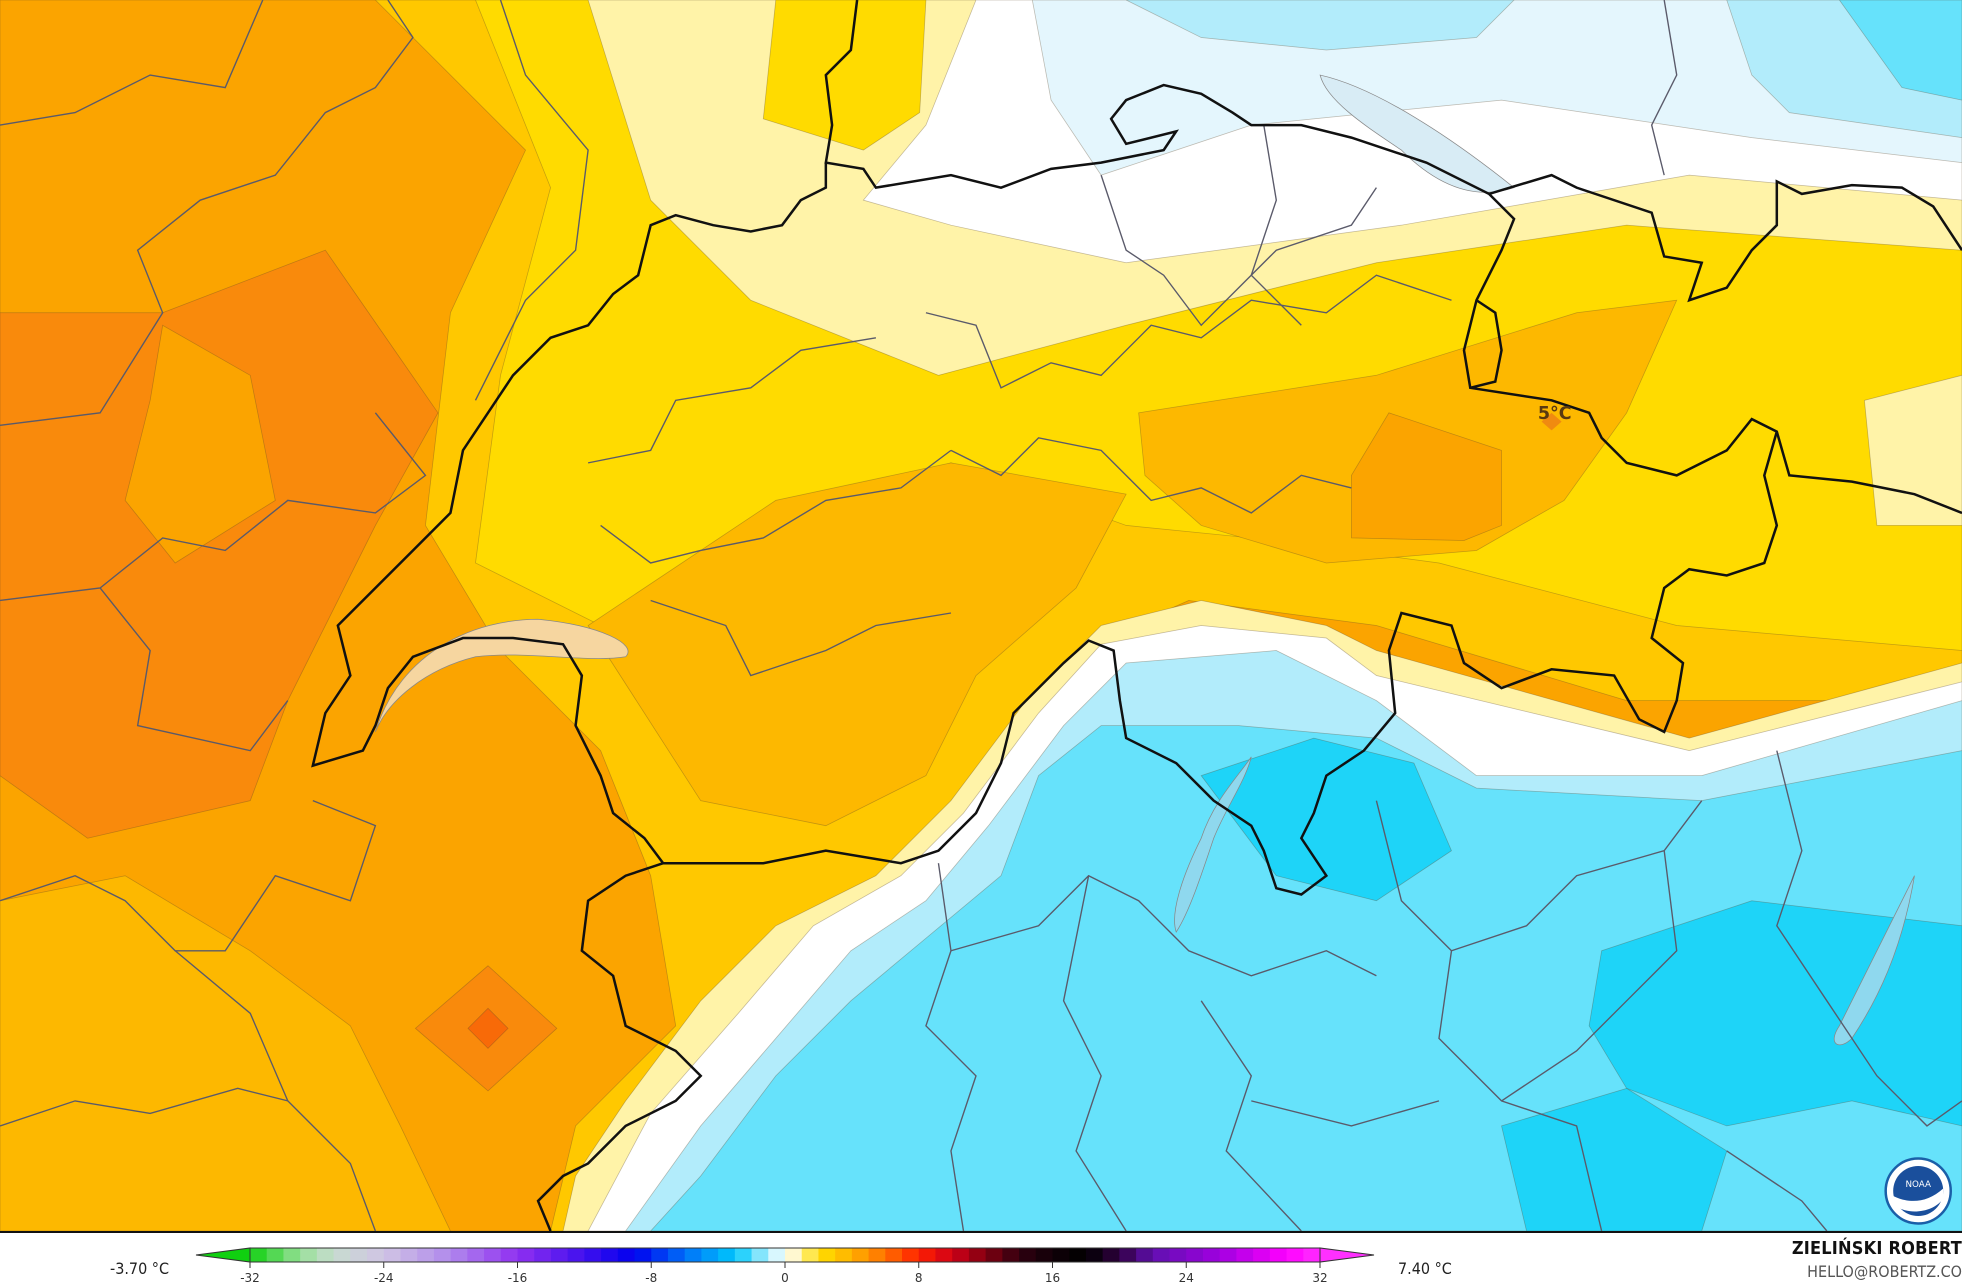  What do you see at coordinates (1614, 1159) in the screenshot?
I see `field-deep-cyan-south` at bounding box center [1614, 1159].